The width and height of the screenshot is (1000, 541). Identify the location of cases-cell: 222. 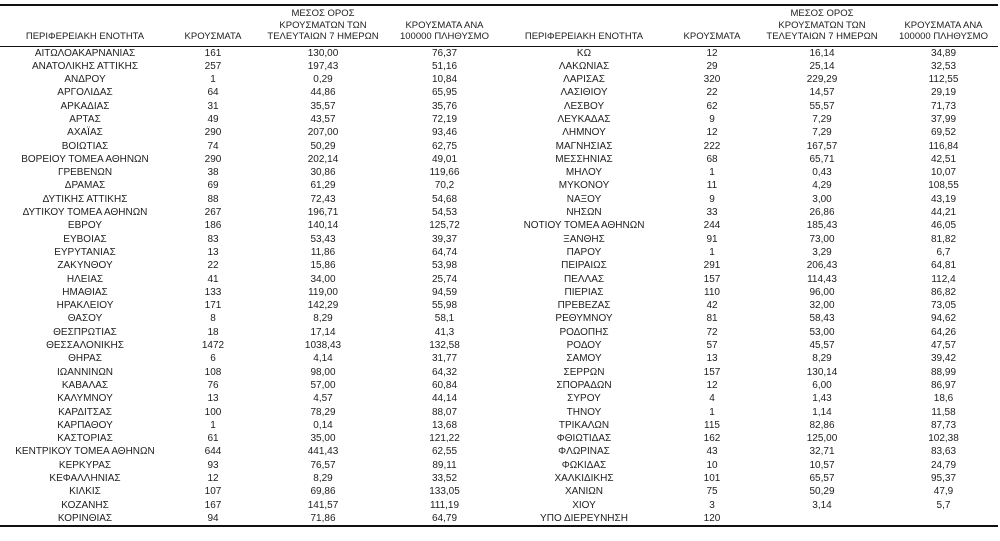
(712, 146).